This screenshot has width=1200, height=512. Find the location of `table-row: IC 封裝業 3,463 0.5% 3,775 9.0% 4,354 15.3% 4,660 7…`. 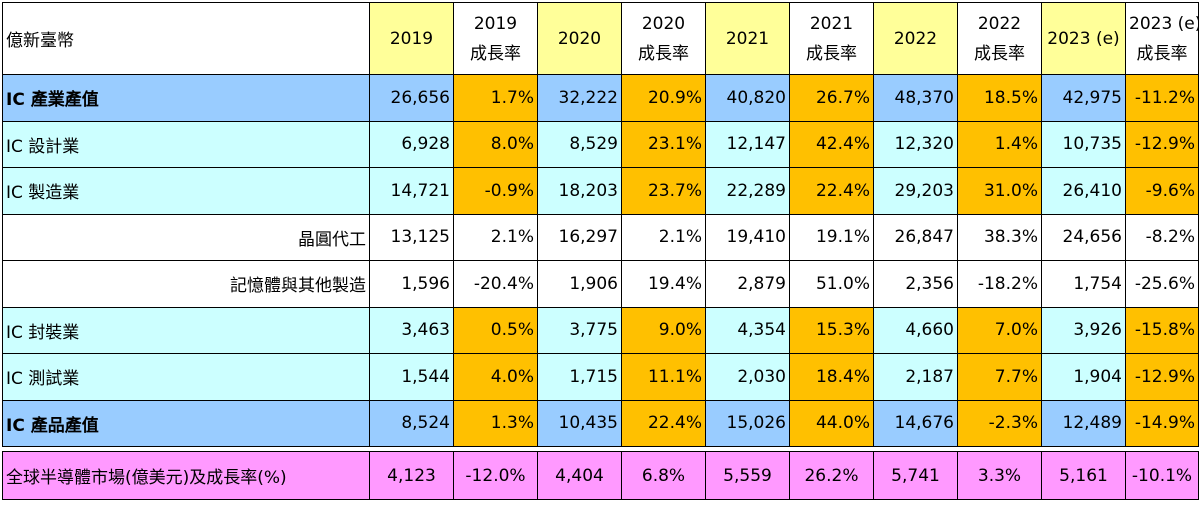

table-row: IC 封裝業 3,463 0.5% 3,775 9.0% 4,354 15.3% 4,660 7… is located at coordinates (600, 330).